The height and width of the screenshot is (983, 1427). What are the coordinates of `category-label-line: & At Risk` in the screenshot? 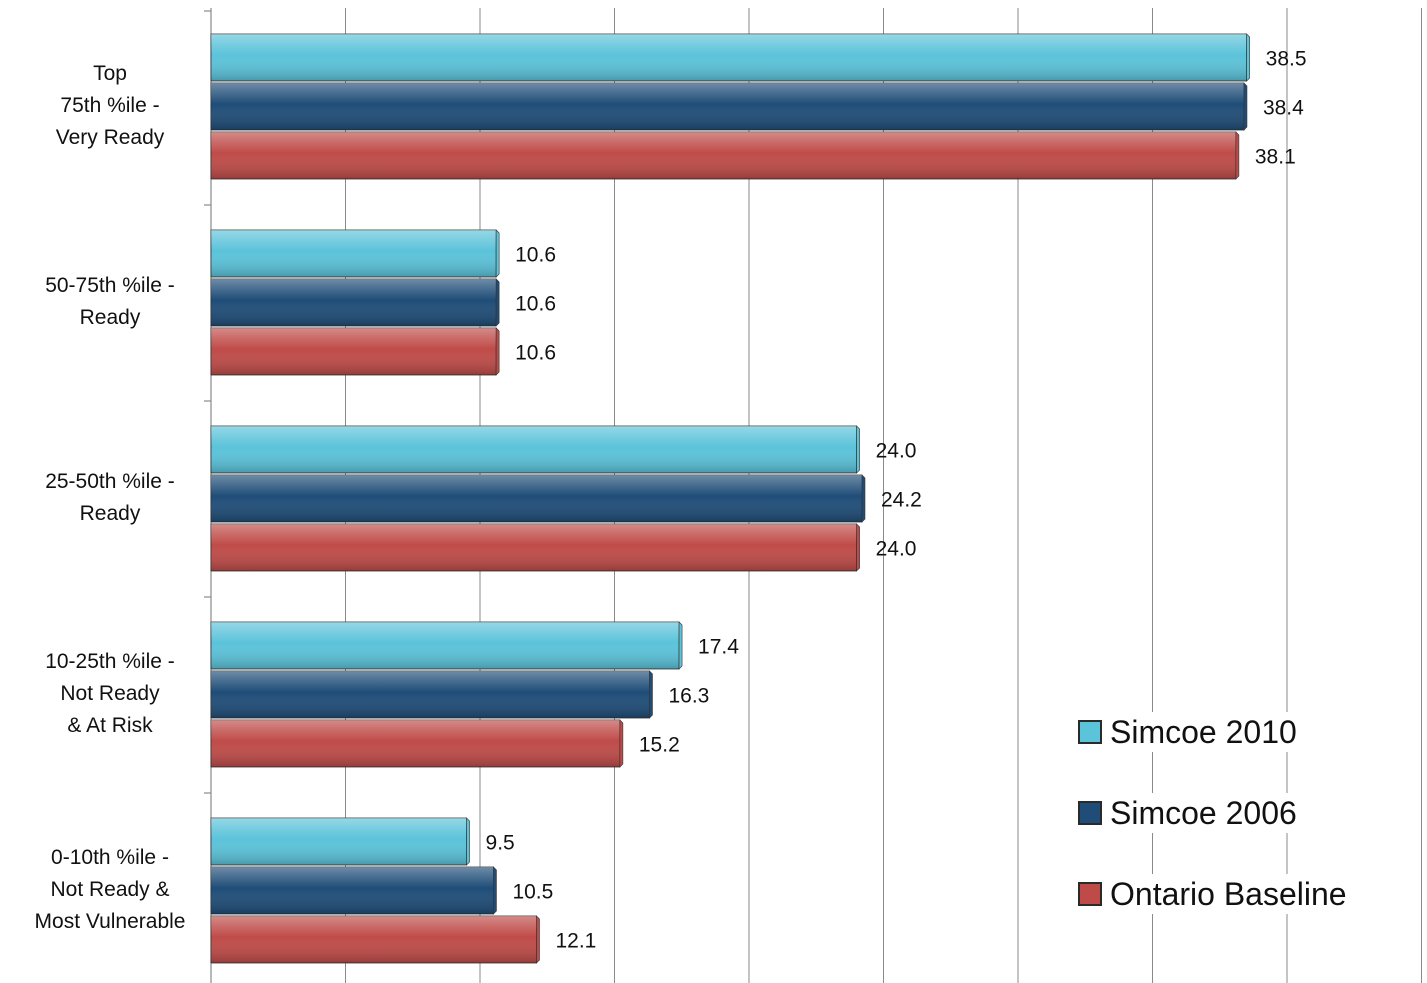 It's located at (110, 725).